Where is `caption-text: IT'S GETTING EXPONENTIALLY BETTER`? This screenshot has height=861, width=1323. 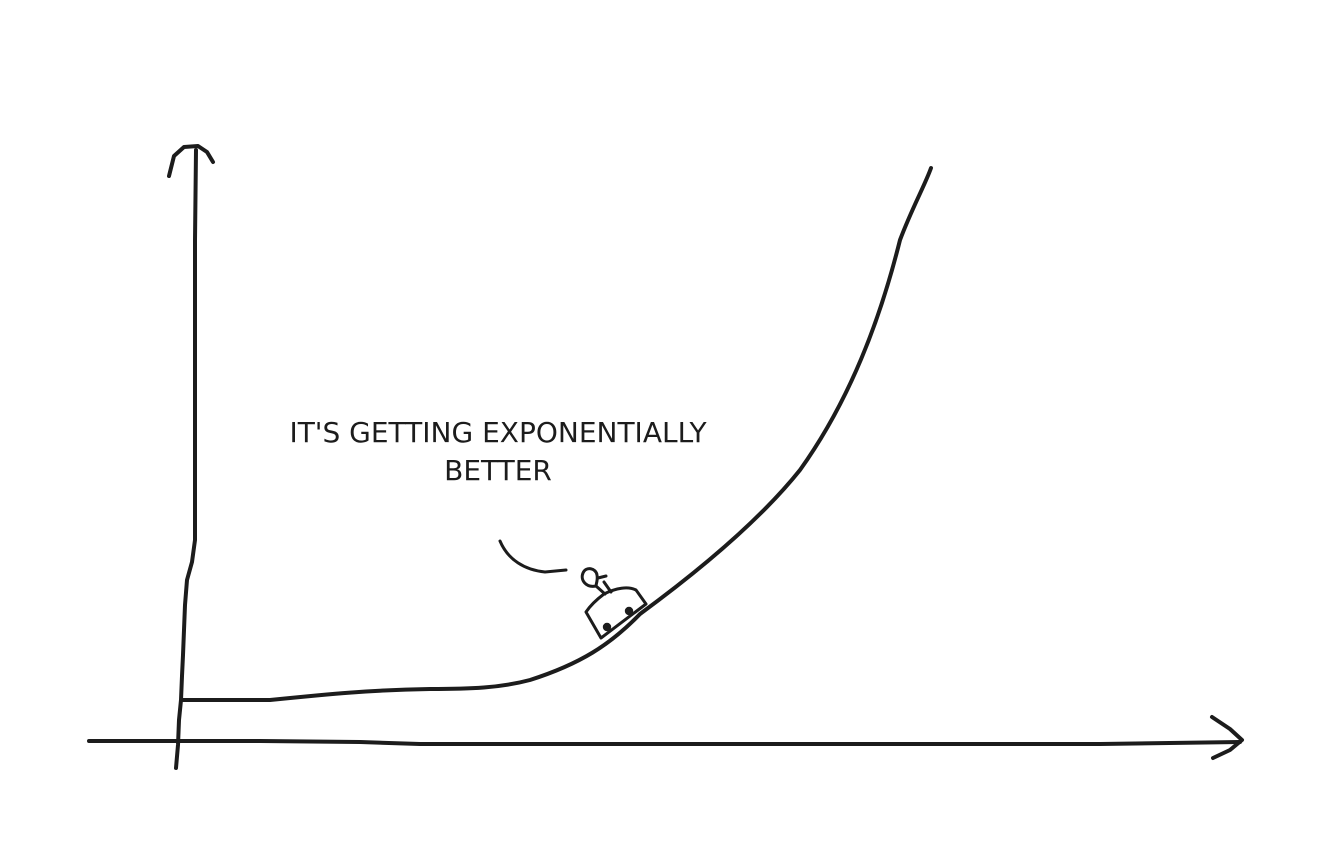 caption-text: IT'S GETTING EXPONENTIALLY BETTER is located at coordinates (498, 452).